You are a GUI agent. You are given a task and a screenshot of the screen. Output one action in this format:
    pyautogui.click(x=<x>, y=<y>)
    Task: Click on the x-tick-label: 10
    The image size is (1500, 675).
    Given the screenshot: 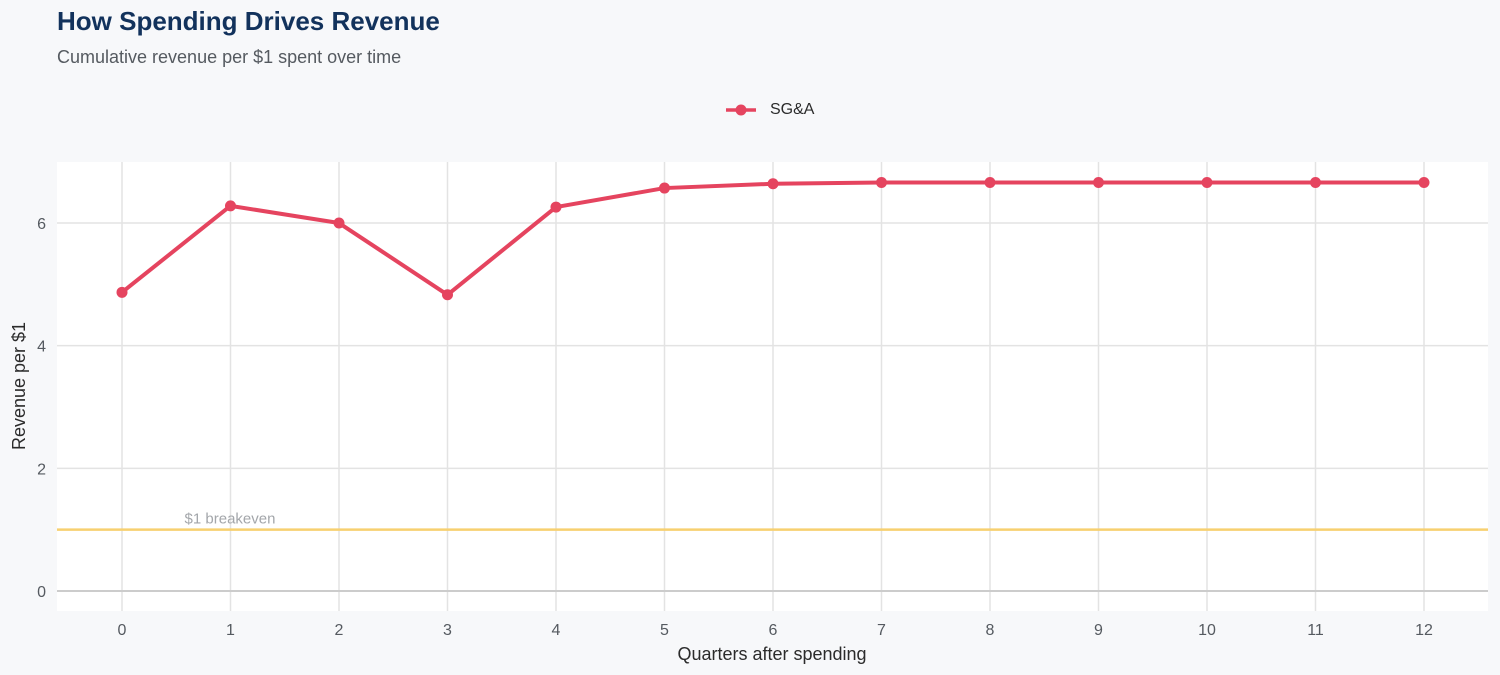 What is the action you would take?
    pyautogui.click(x=1207, y=630)
    